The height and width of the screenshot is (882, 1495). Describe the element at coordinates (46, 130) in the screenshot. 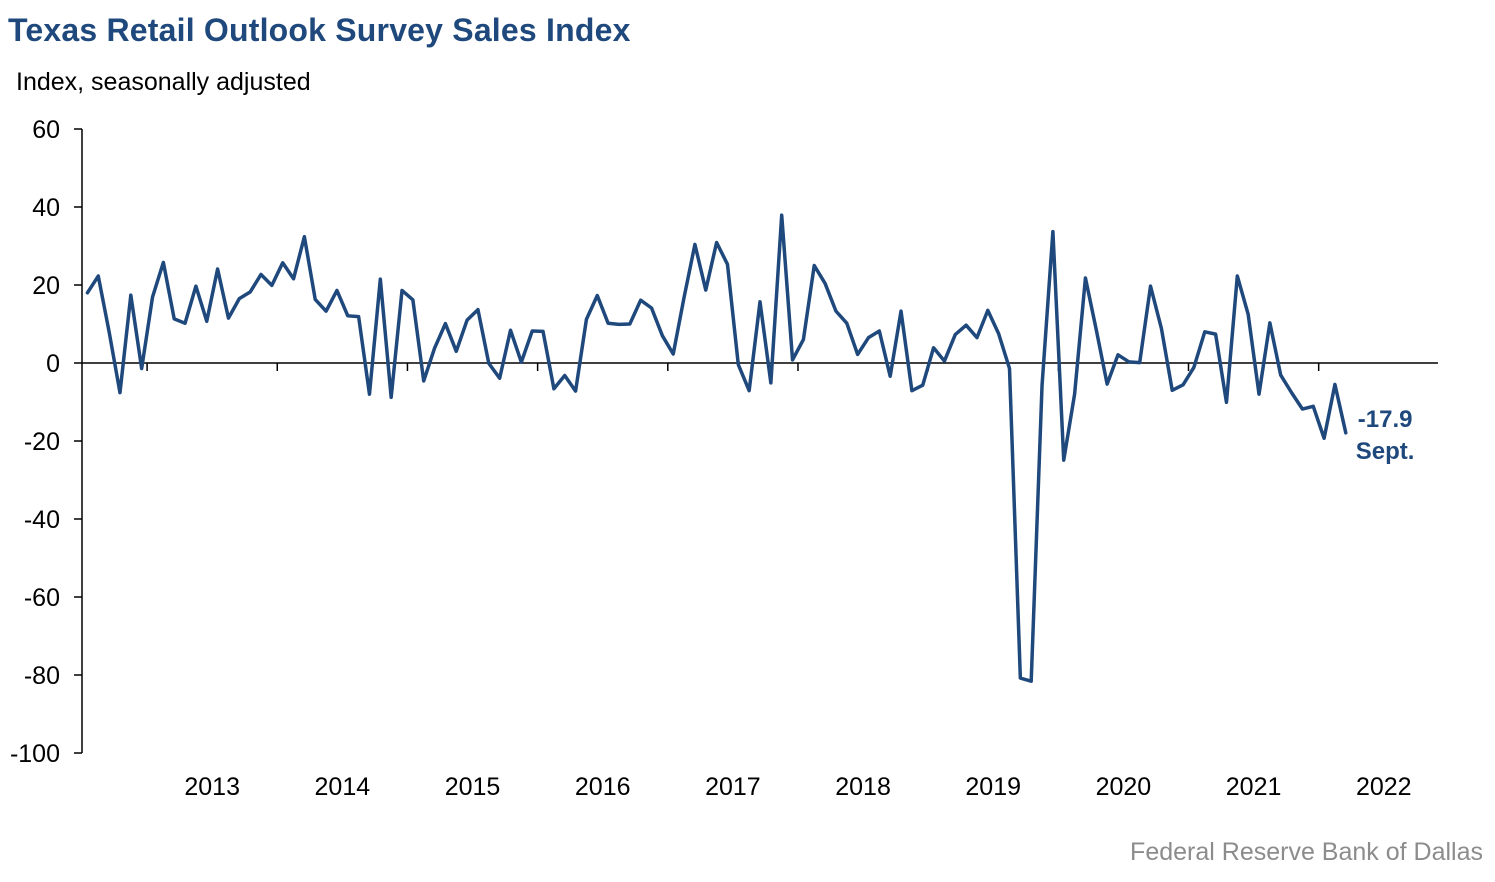

I see `y-tick-label: 60` at that location.